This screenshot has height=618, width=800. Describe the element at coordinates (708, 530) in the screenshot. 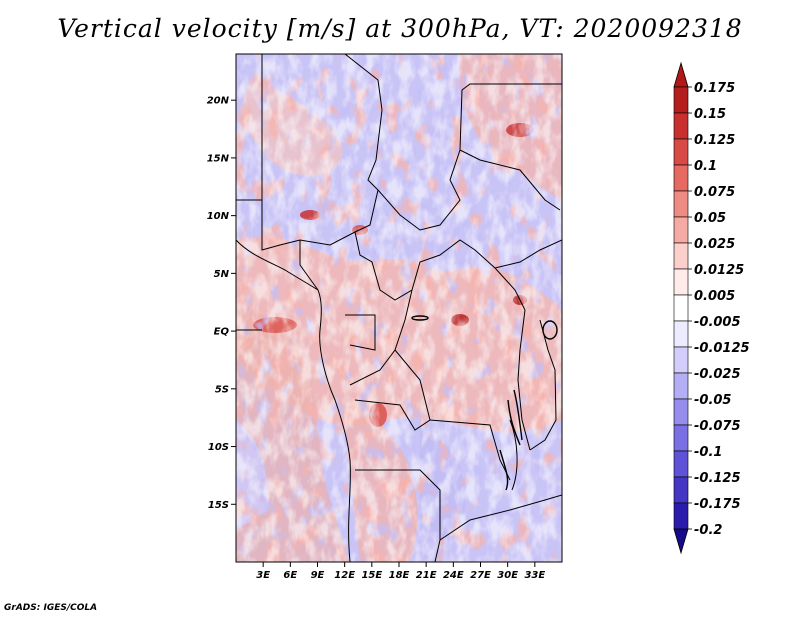

I see `colorbar-label: -0.2` at that location.